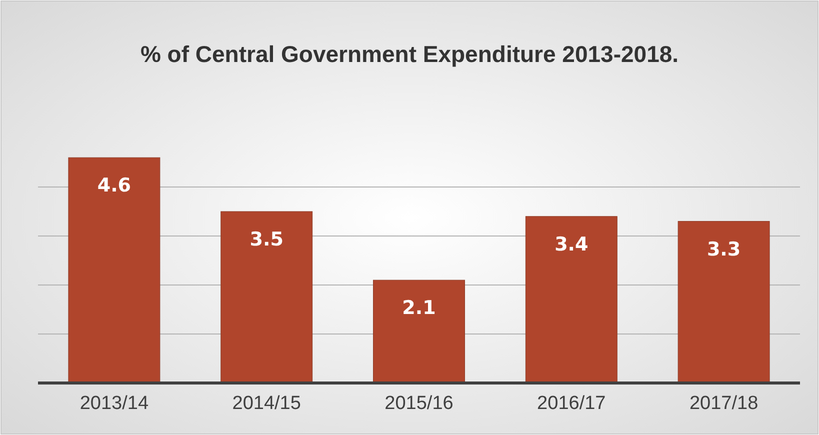  I want to click on chart-title: % of Central Government Expenditure 2013-2018., so click(409, 54).